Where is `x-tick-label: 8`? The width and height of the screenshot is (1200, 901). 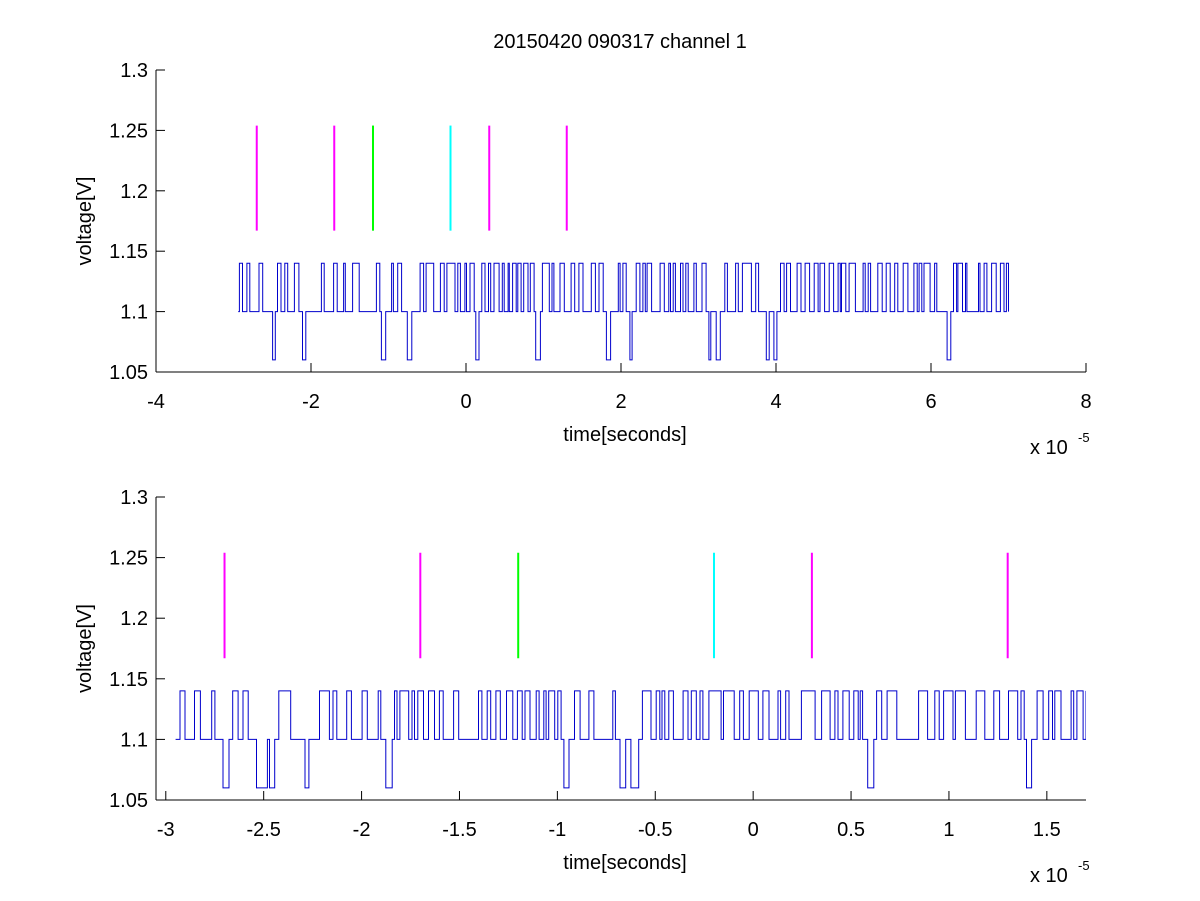
x-tick-label: 8 is located at coordinates (1085, 402).